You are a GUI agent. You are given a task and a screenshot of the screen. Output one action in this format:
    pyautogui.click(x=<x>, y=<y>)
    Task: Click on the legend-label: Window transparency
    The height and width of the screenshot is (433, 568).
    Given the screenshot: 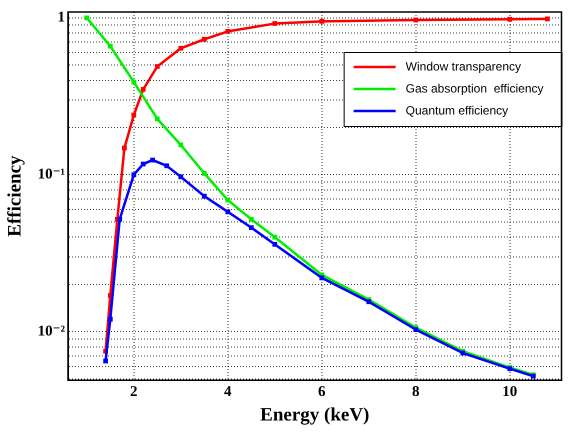 What is the action you would take?
    pyautogui.click(x=464, y=66)
    